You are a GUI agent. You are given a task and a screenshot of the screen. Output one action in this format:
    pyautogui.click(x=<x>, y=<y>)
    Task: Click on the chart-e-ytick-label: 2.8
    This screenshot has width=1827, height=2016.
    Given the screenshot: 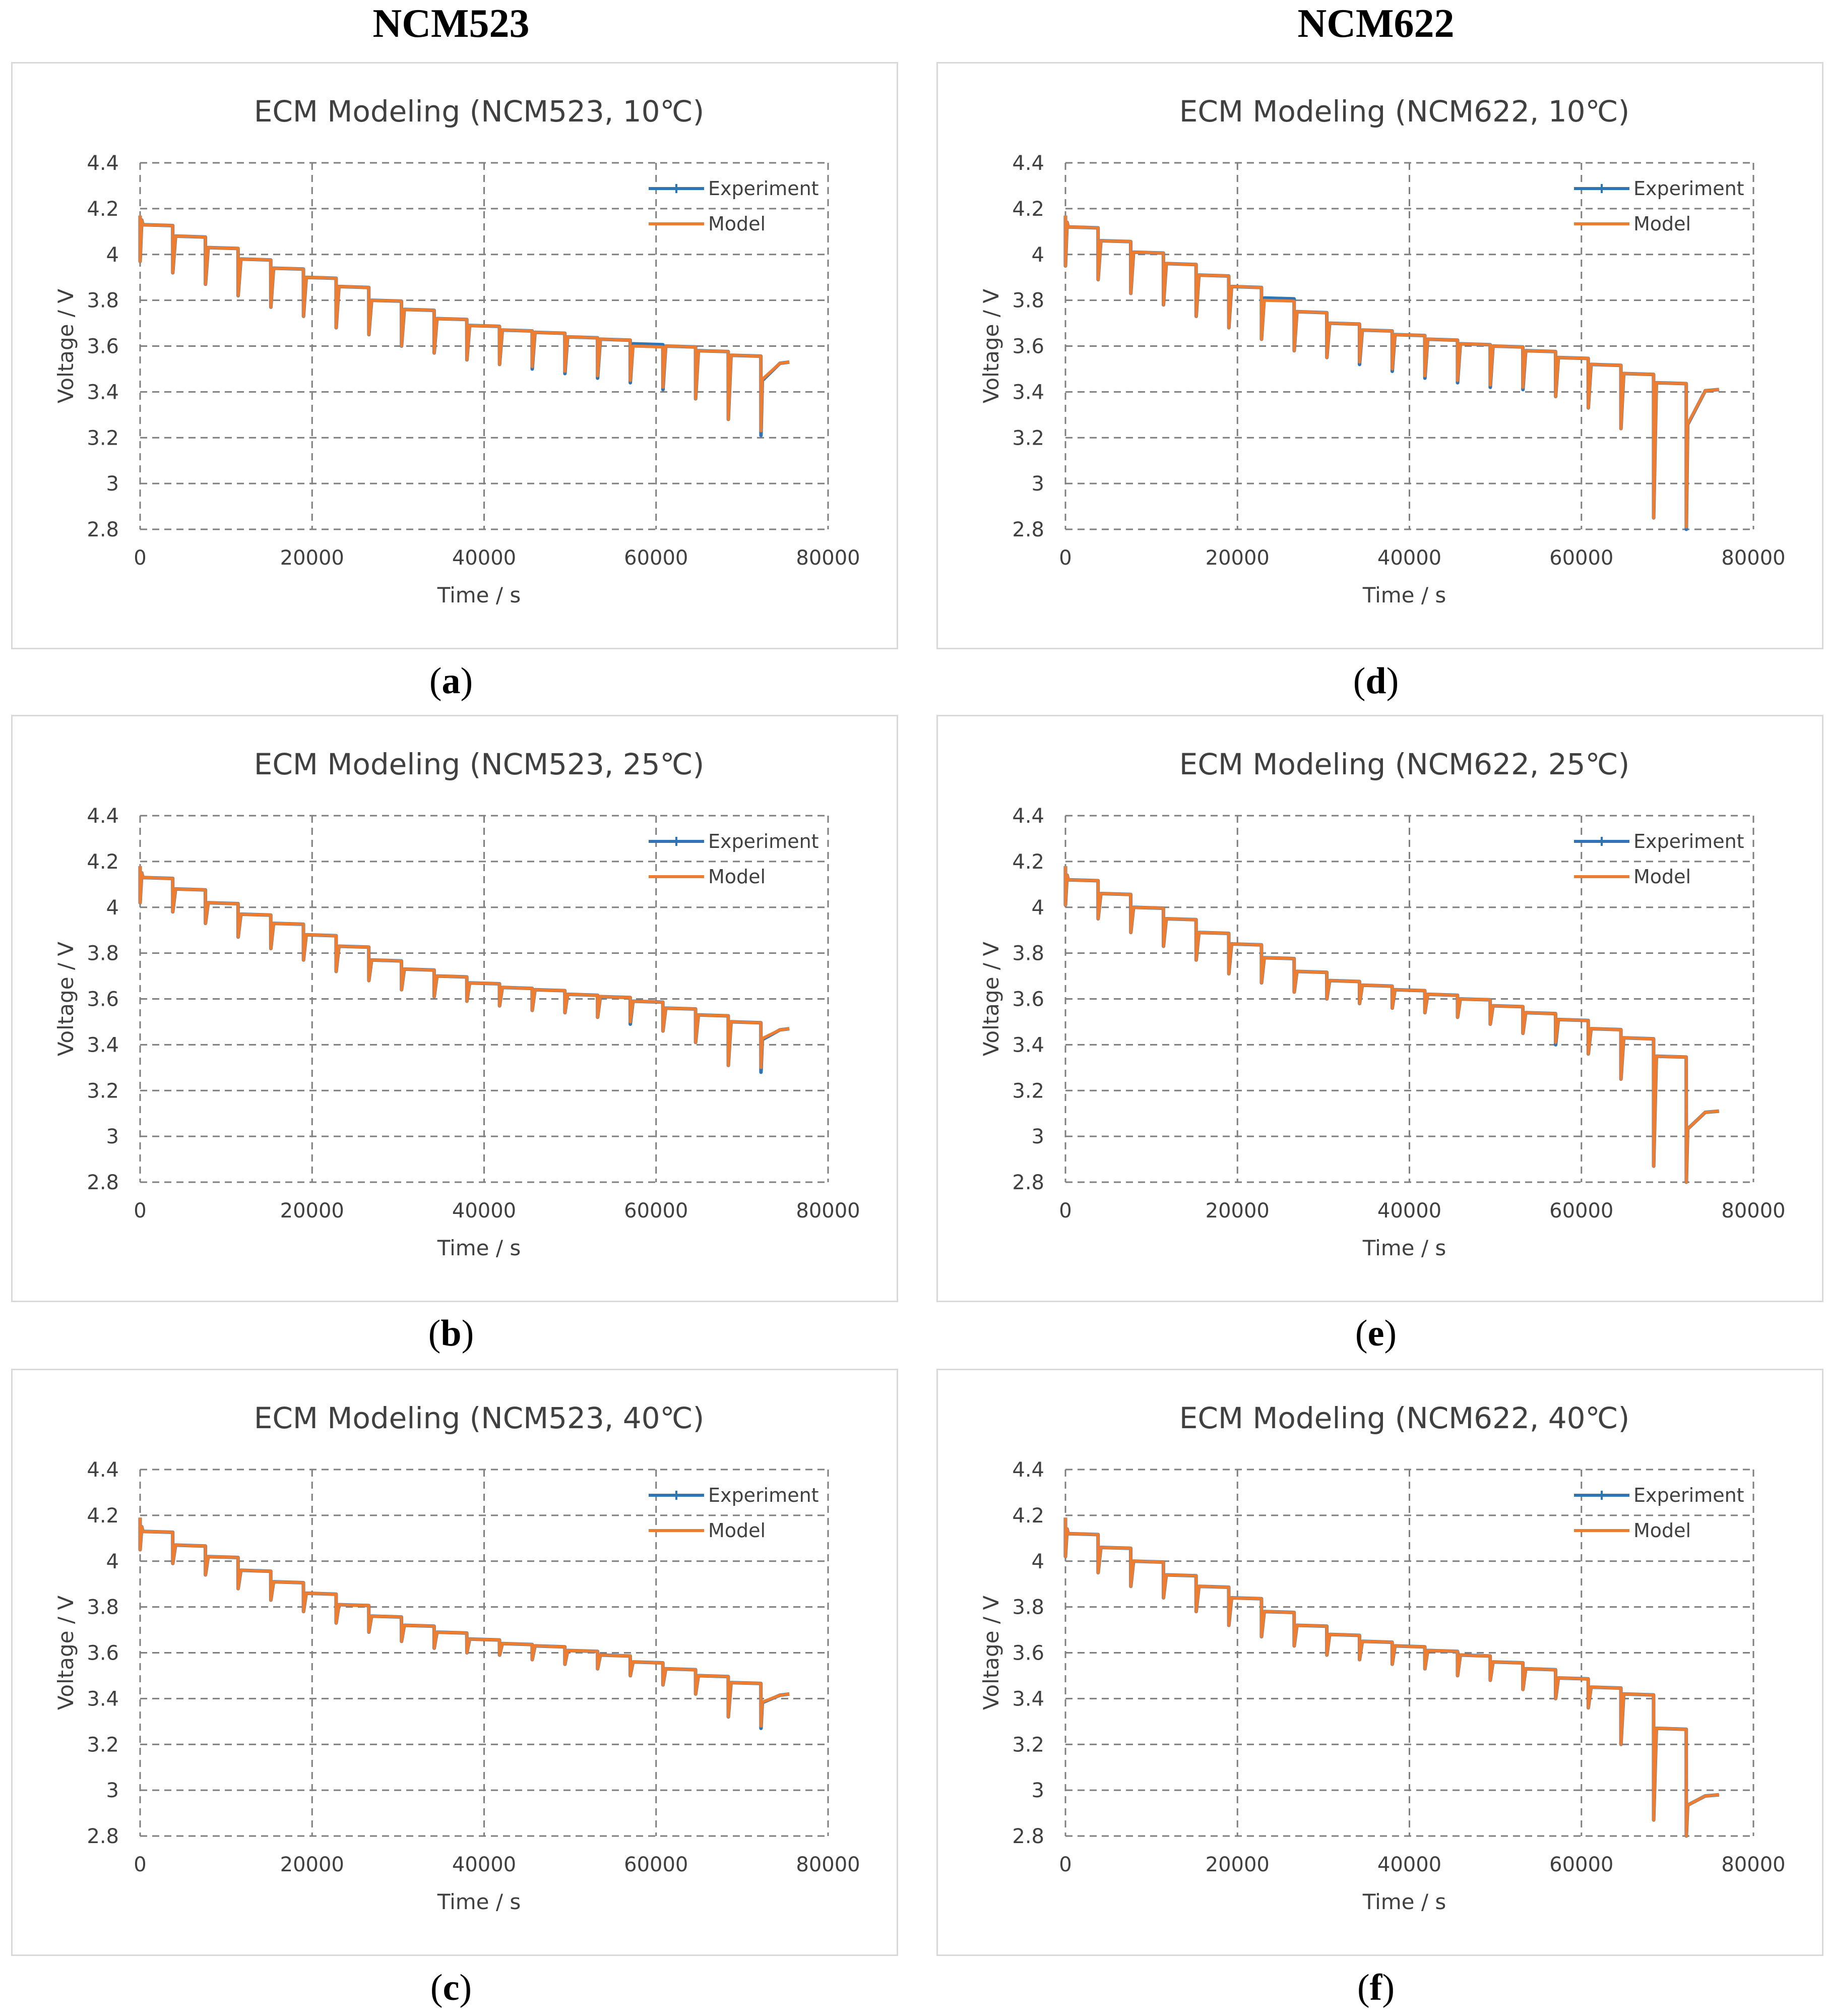 What is the action you would take?
    pyautogui.click(x=1028, y=1182)
    